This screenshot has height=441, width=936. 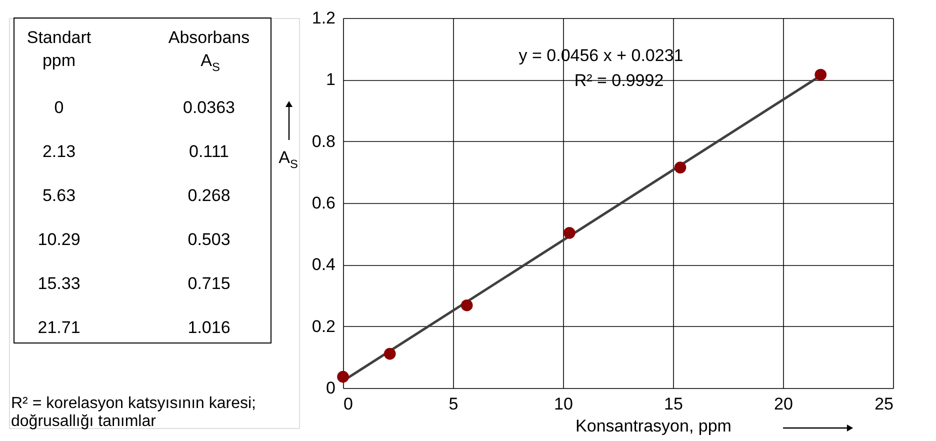 What do you see at coordinates (59, 239) in the screenshot?
I see `text: 10.29` at bounding box center [59, 239].